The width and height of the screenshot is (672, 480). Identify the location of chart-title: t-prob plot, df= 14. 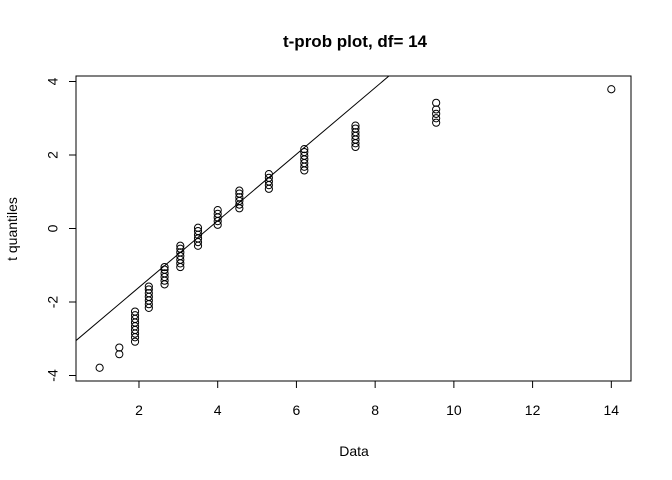
(355, 41).